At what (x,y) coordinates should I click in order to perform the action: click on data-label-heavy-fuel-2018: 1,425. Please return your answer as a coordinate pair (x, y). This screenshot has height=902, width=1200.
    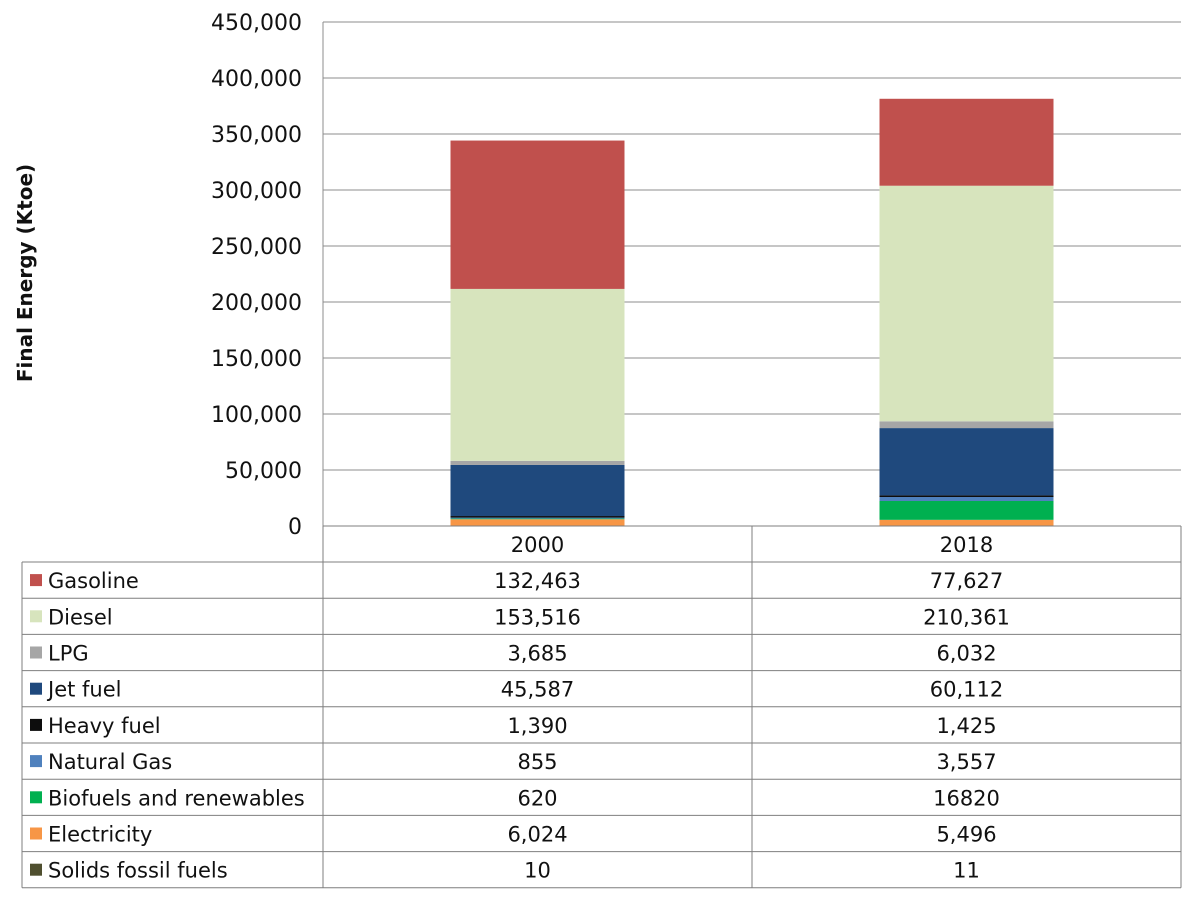
    Looking at the image, I should click on (966, 726).